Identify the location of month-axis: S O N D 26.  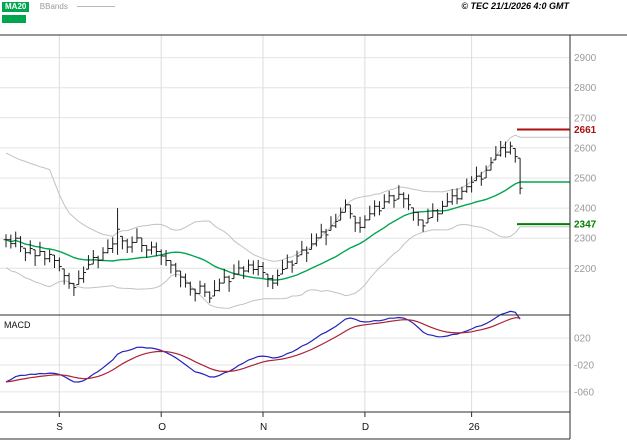
(268, 422).